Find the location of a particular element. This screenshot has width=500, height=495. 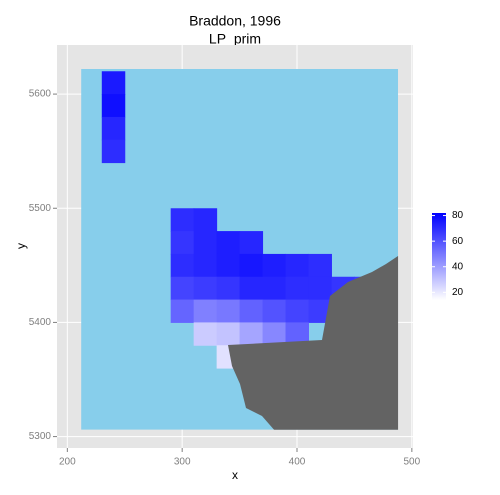

y-tick-label: 5600 is located at coordinates (40, 94).